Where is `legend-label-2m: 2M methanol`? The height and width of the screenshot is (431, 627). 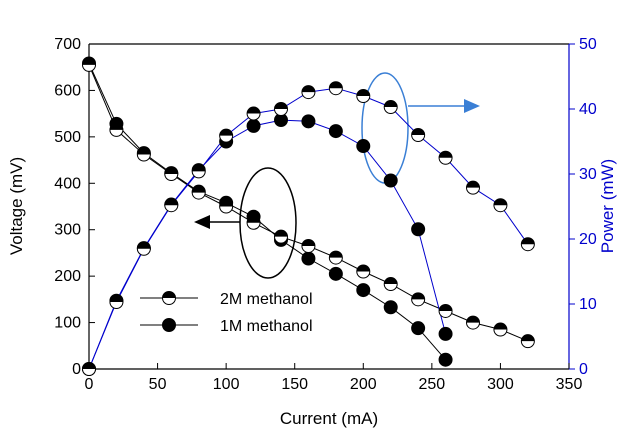 legend-label-2m: 2M methanol is located at coordinates (266, 299).